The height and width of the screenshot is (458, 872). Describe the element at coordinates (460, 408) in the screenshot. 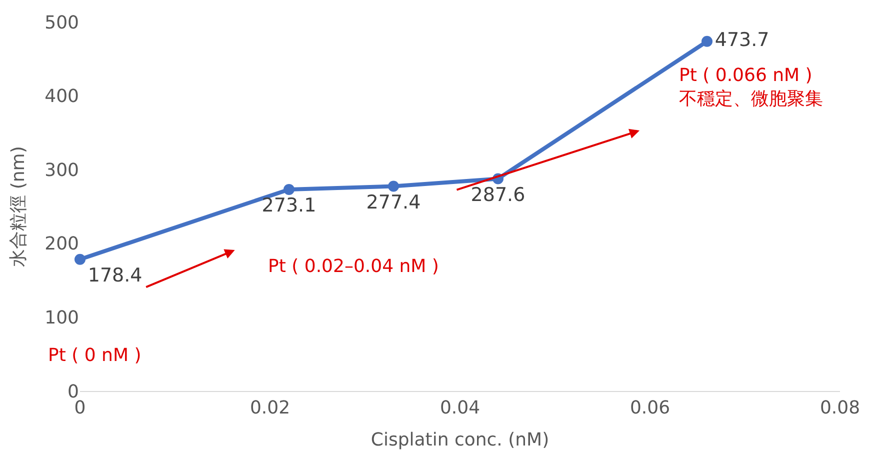

I see `x-tick-label: 0.04` at that location.